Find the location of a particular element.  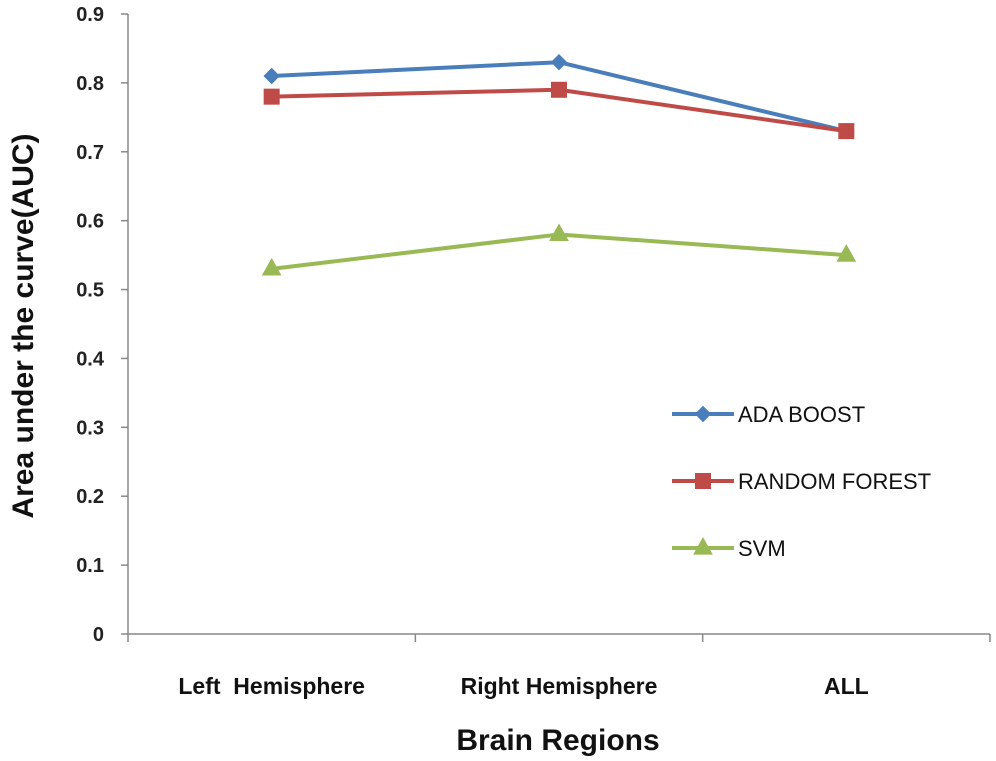

legend-label: ADA BOOST is located at coordinates (801, 414).